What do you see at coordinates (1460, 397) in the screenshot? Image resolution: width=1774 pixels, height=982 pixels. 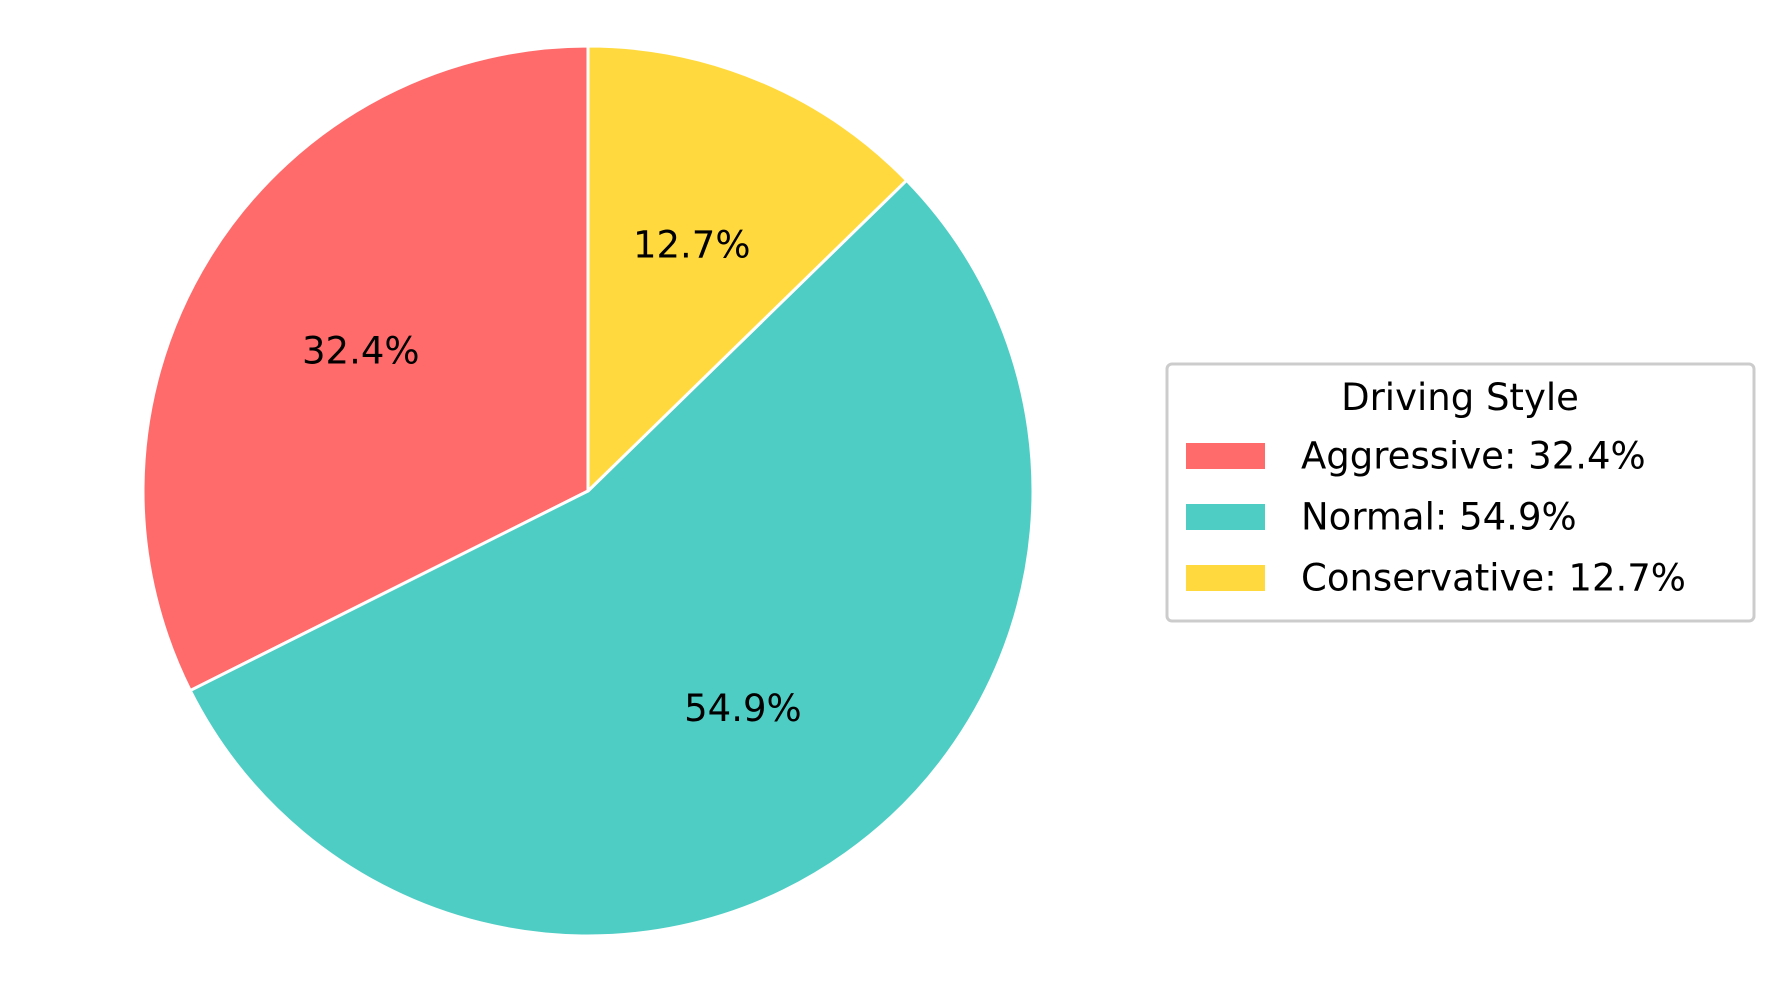 I see `legend-title: Driving Style` at bounding box center [1460, 397].